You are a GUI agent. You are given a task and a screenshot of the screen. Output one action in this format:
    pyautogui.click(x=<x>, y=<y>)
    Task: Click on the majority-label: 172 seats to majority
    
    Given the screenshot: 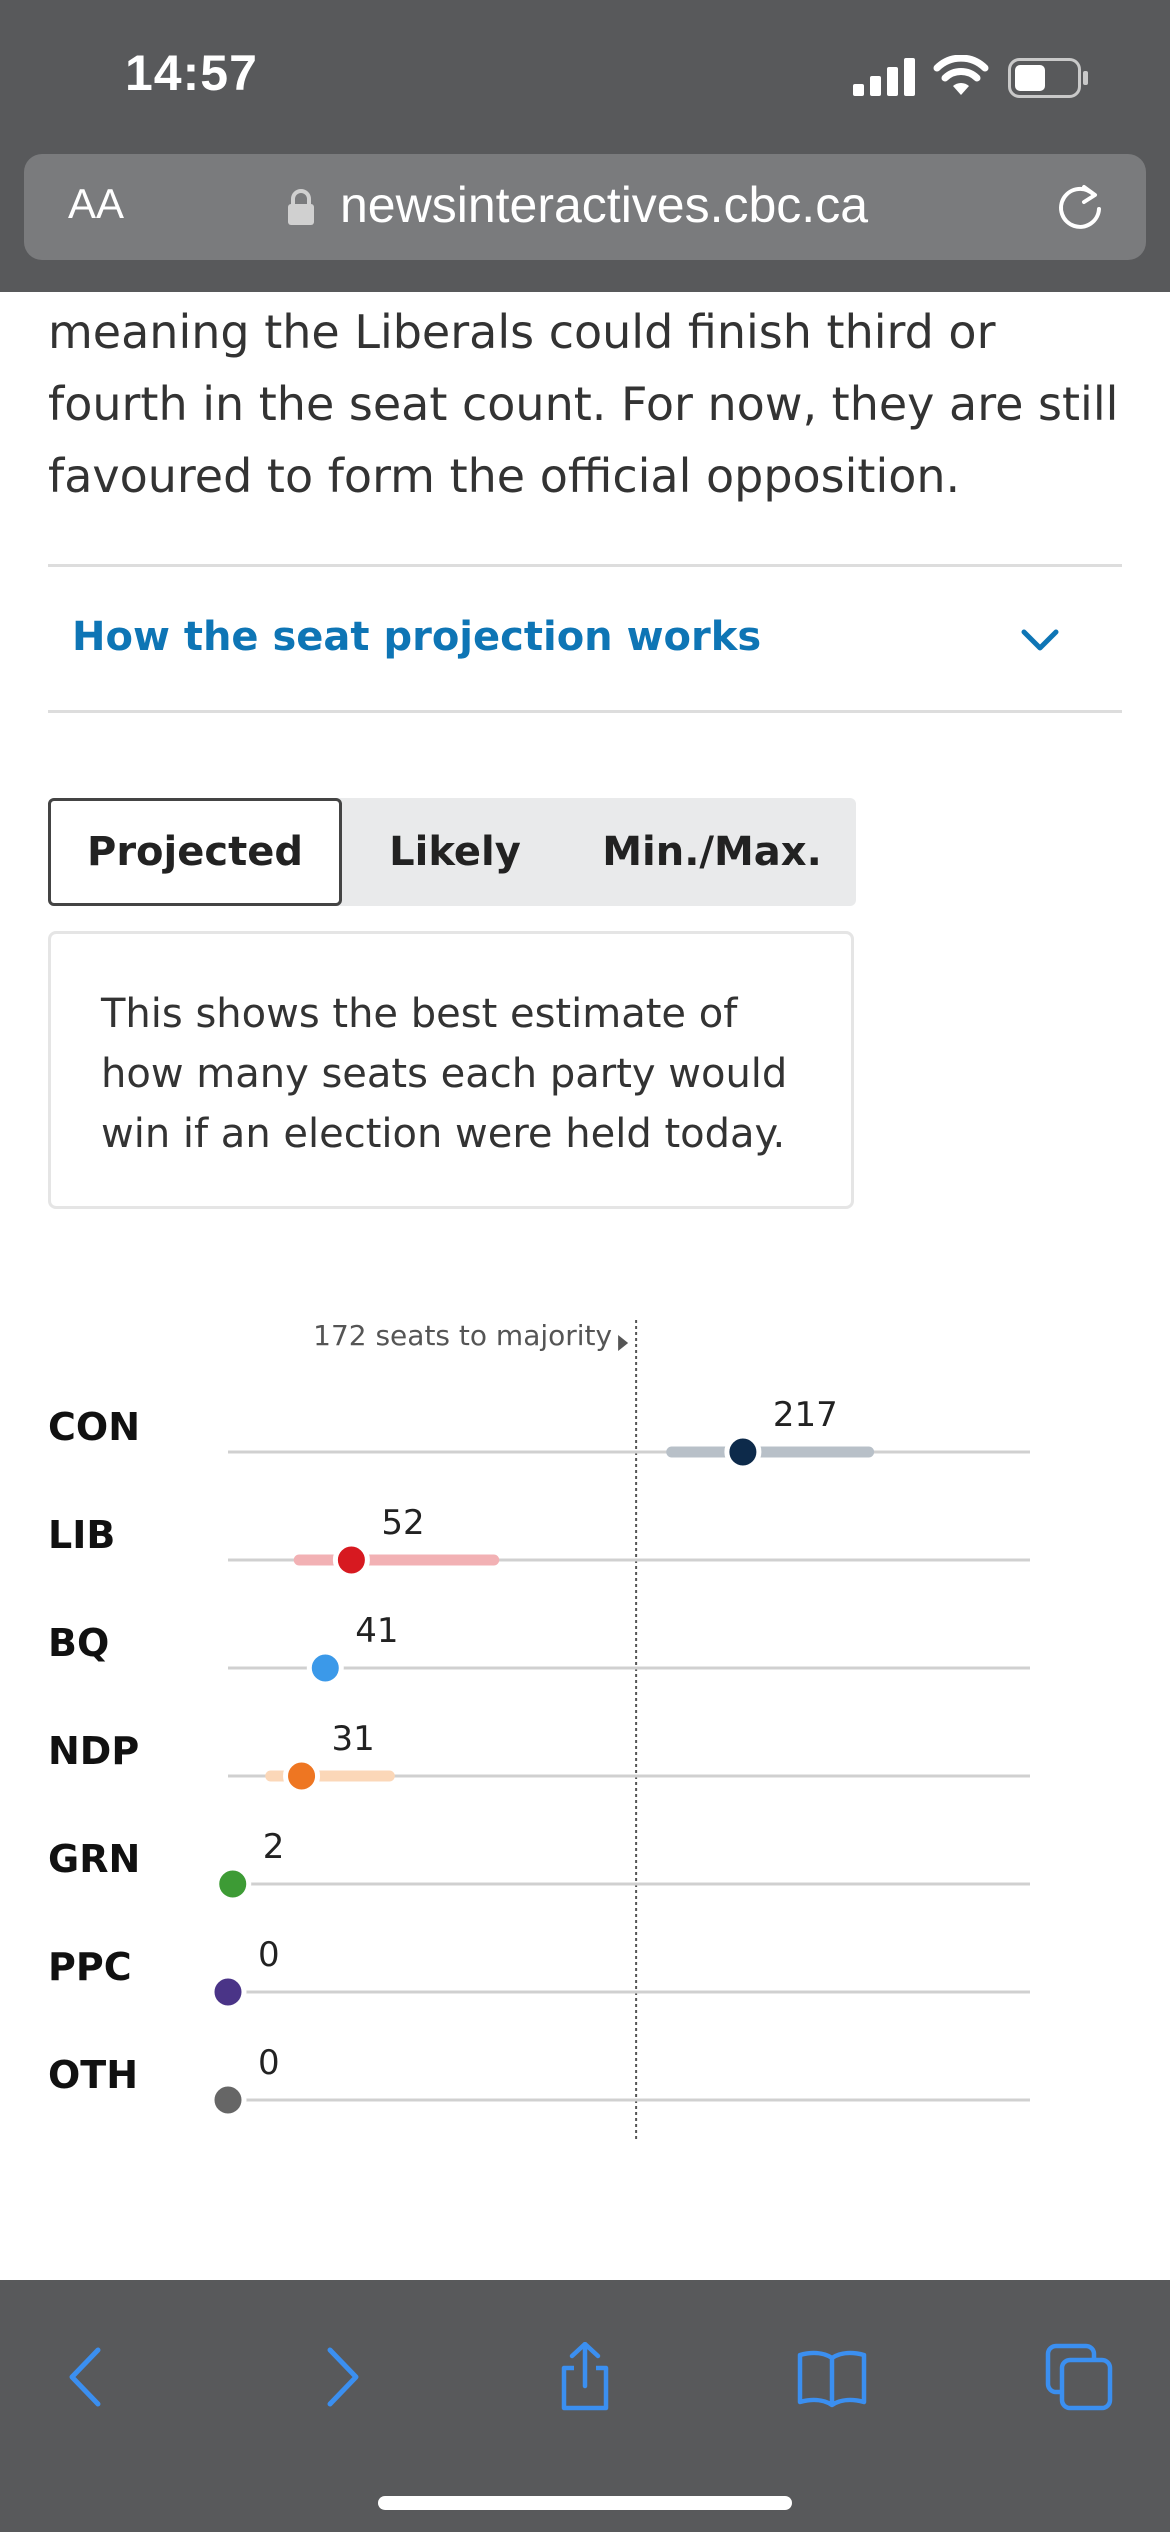 What is the action you would take?
    pyautogui.click(x=462, y=1335)
    